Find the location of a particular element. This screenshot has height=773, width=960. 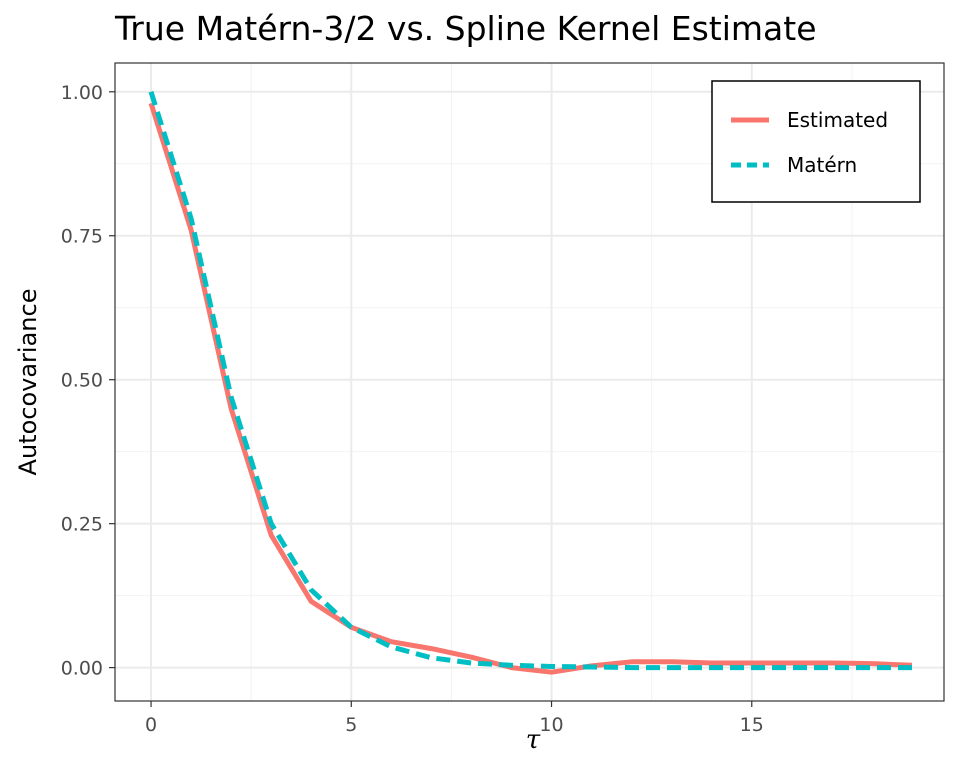

legend: Estimated Matérn is located at coordinates (816, 141).